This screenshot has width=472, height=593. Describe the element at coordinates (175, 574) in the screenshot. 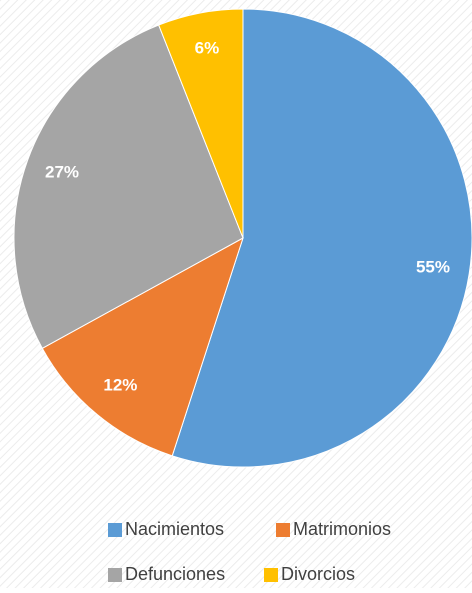

I see `legend-label: Defunciones` at that location.